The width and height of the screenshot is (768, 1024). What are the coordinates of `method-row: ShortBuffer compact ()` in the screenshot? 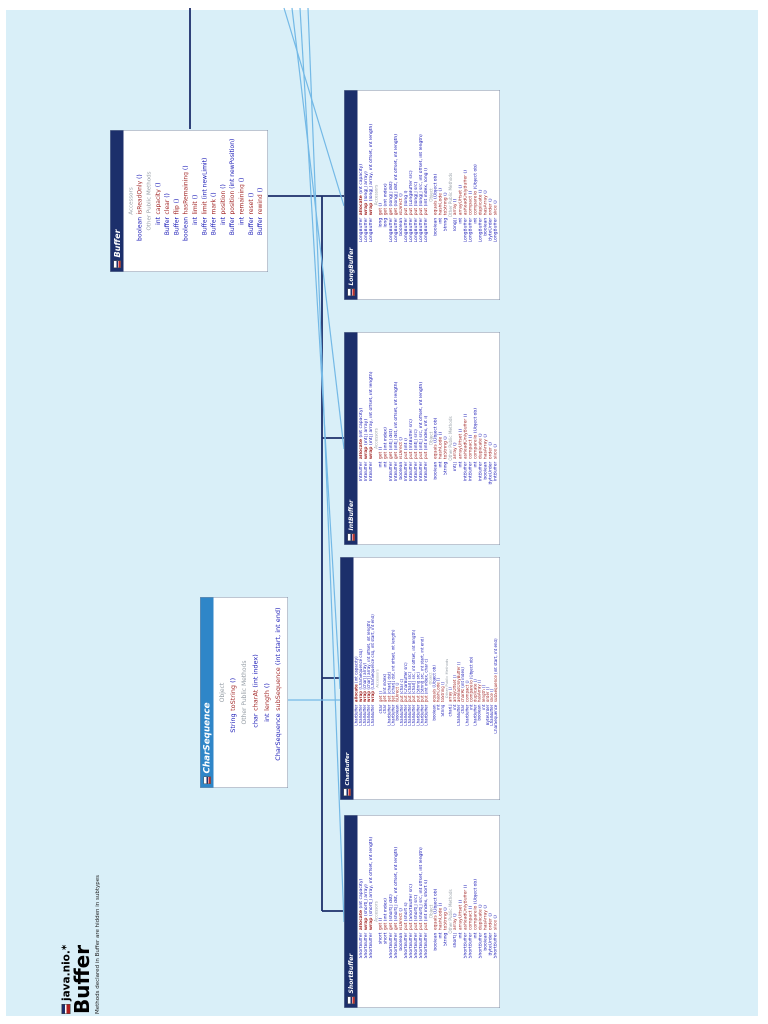 It's located at (470, 912).